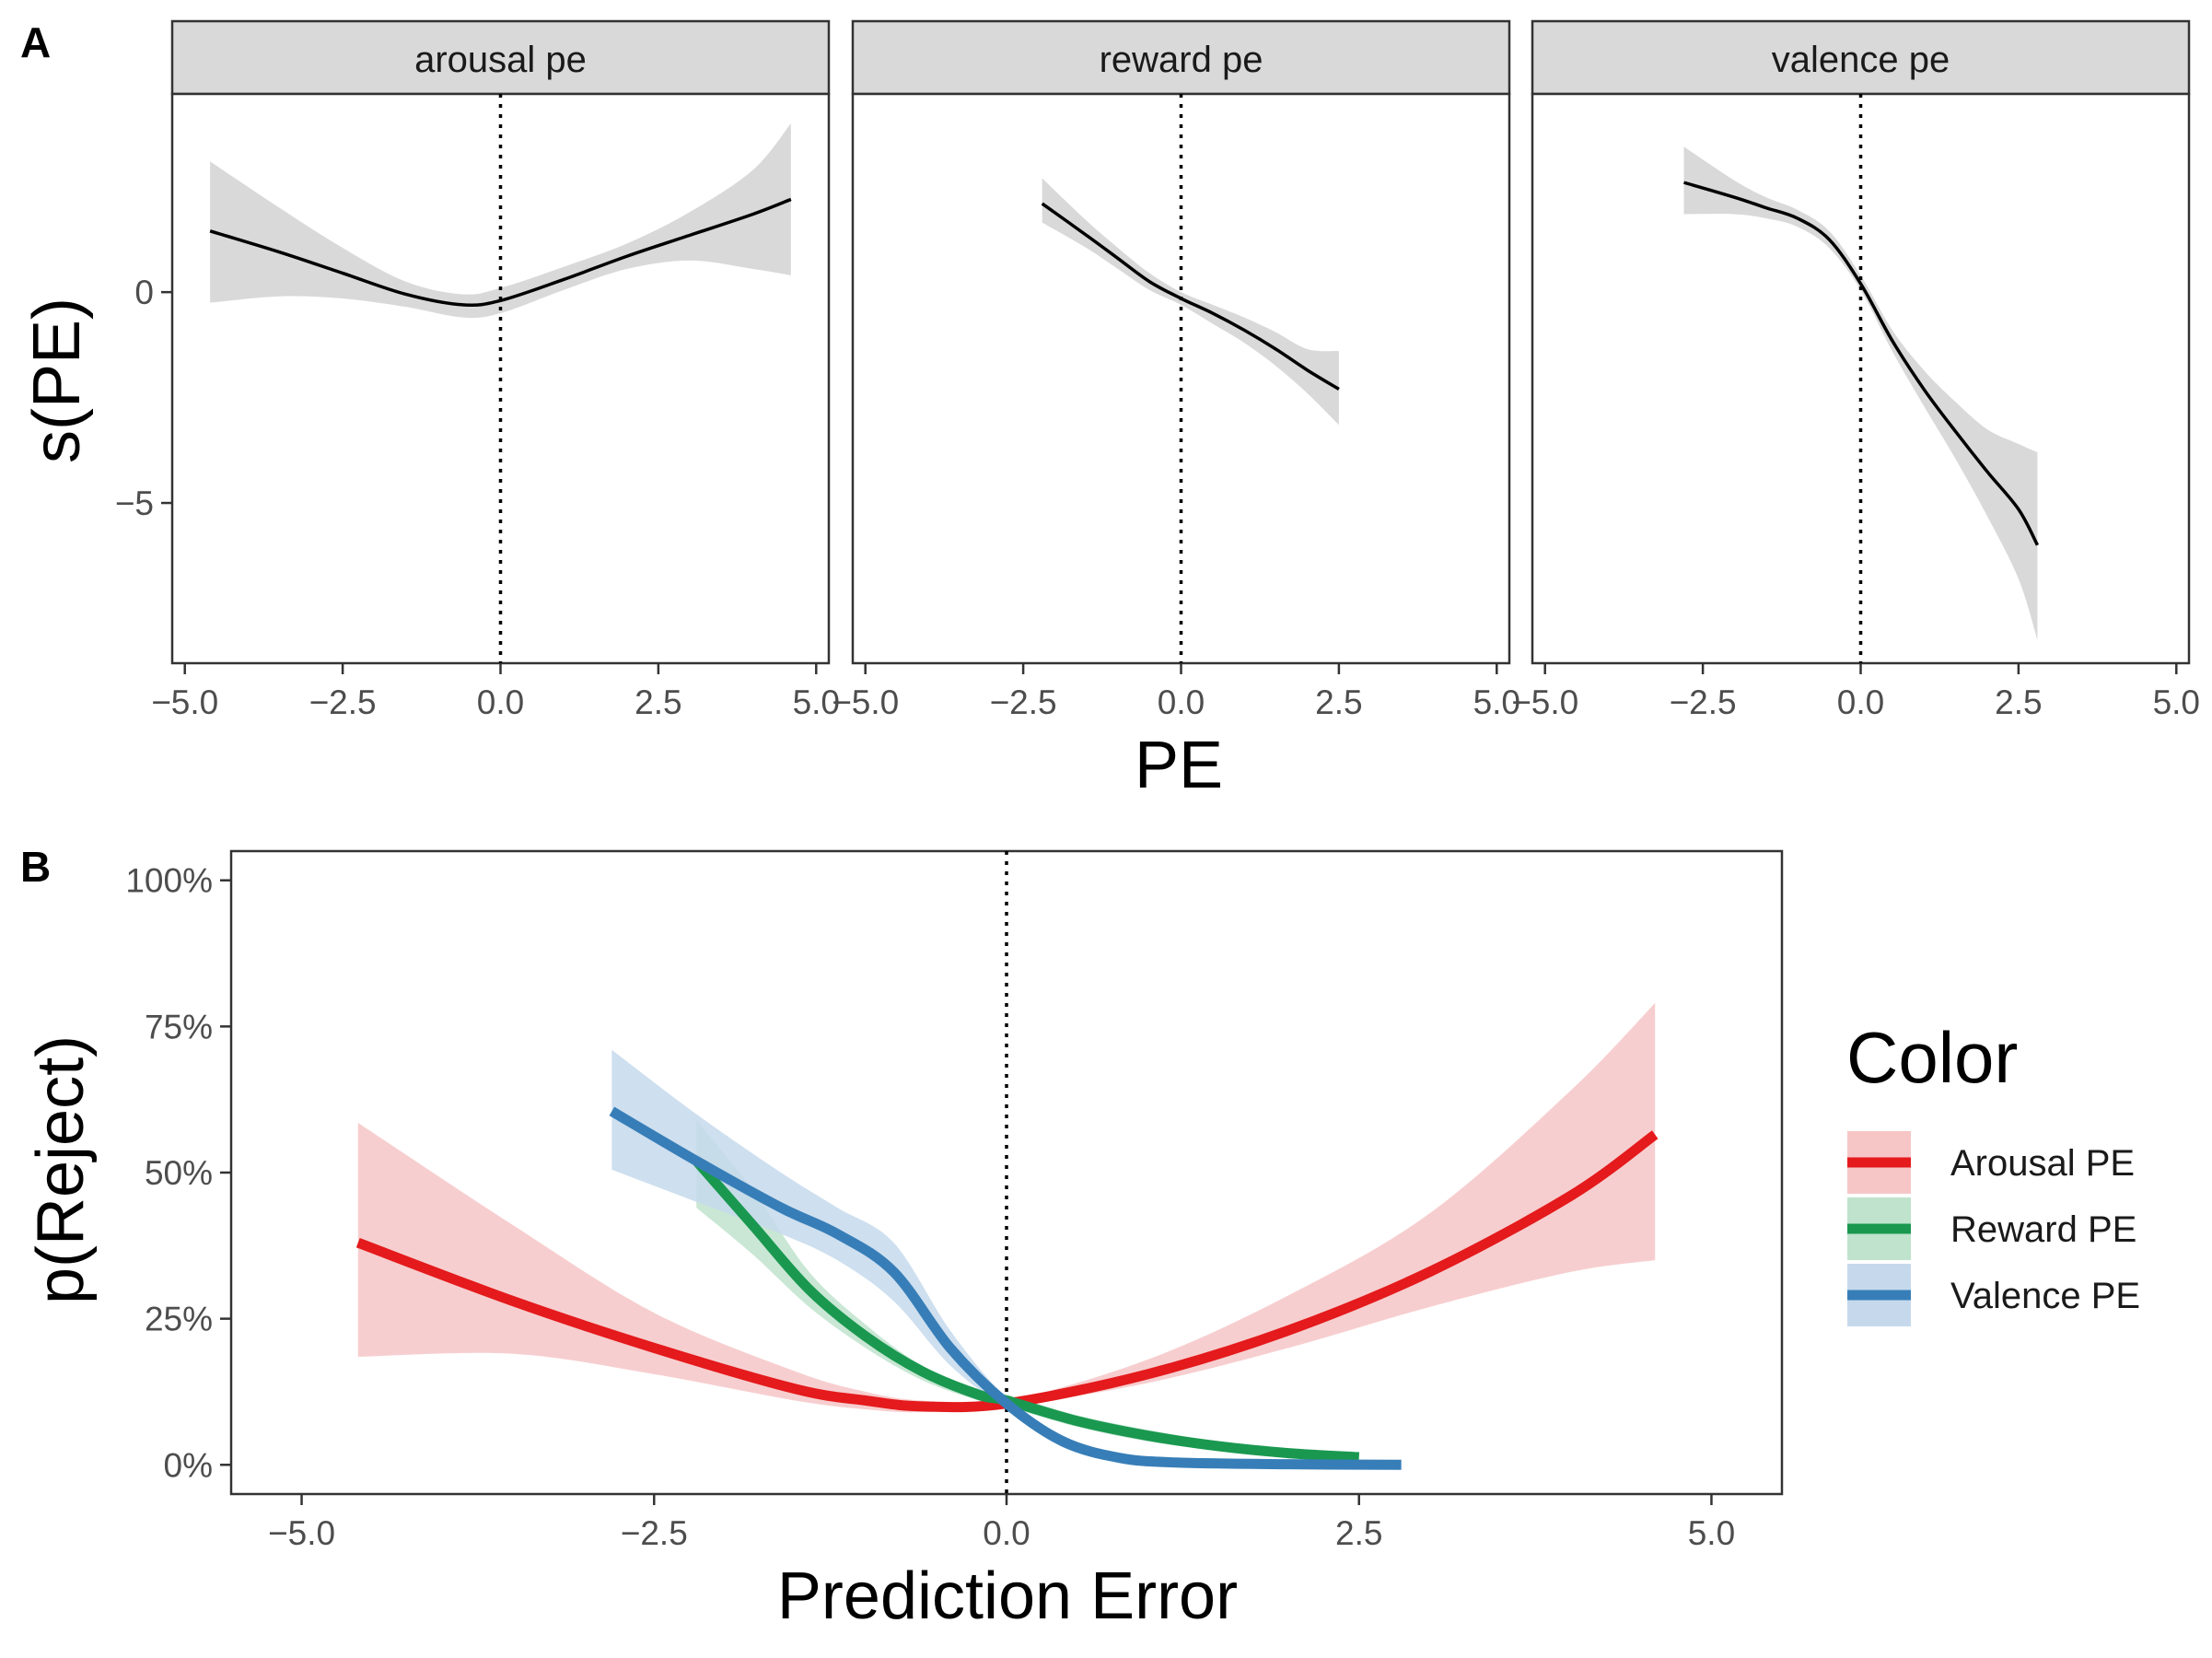 This screenshot has height=1658, width=2212. I want to click on facet-strip-label: arousal pe, so click(501, 60).